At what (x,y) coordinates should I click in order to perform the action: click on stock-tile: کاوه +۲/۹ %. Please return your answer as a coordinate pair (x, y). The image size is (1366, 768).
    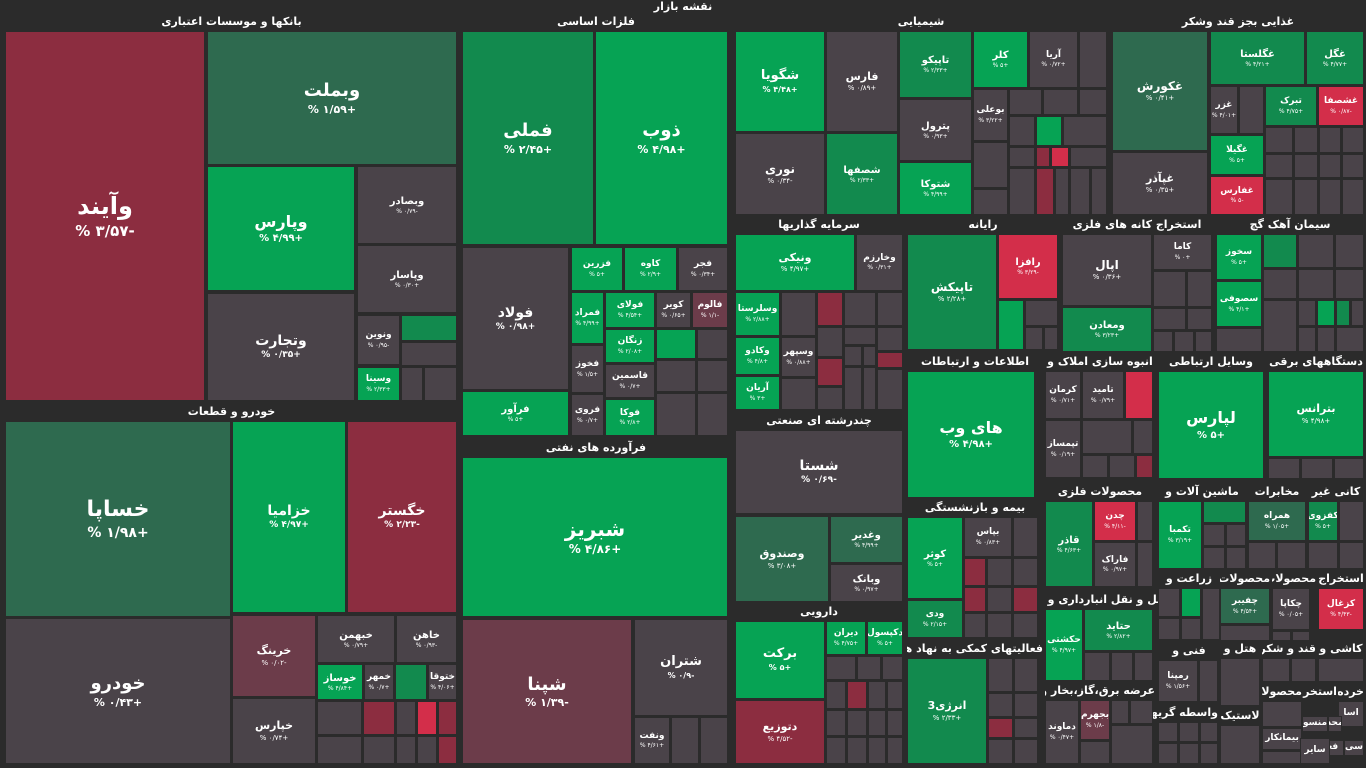
    Looking at the image, I should click on (650, 269).